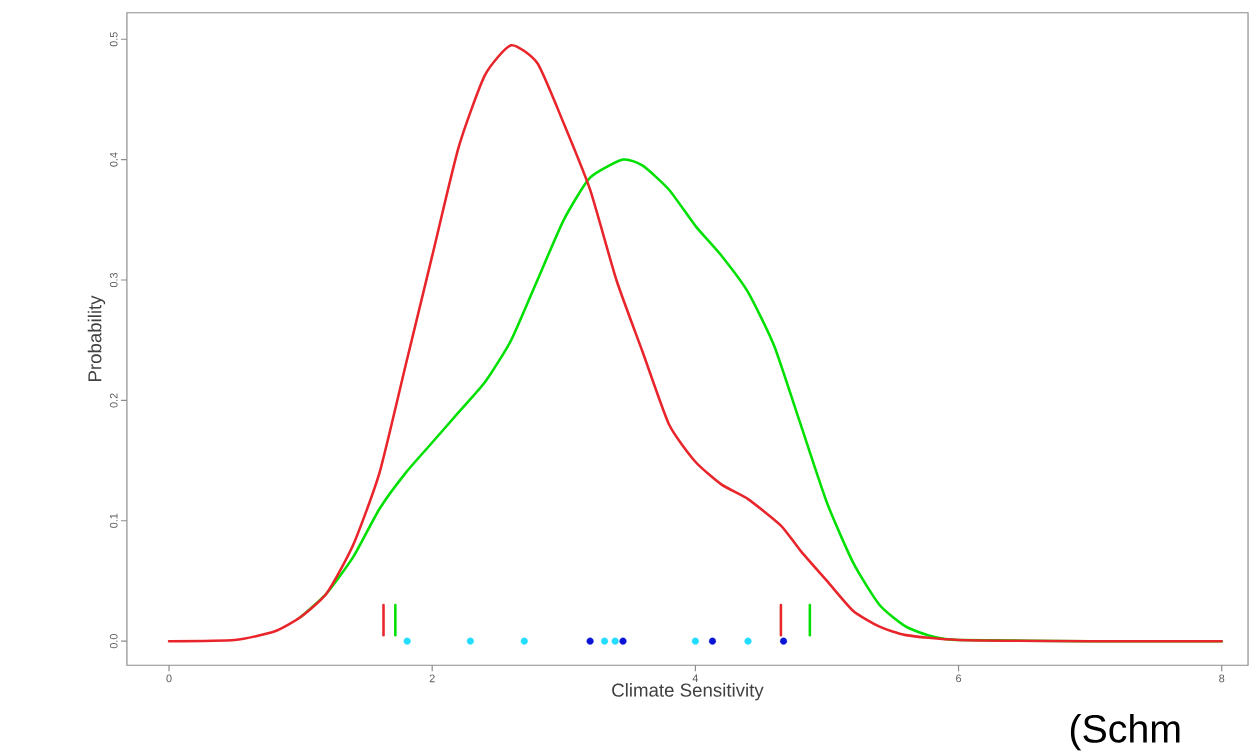  I want to click on y-tick-label: 0.4, so click(113, 159).